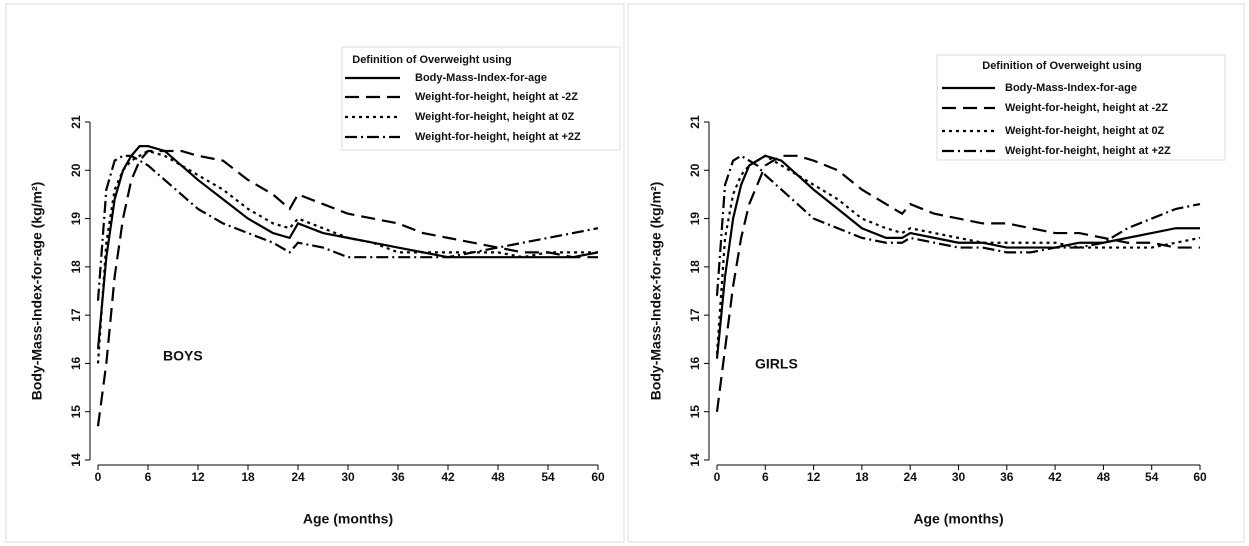  I want to click on annotation: BOYS, so click(183, 356).